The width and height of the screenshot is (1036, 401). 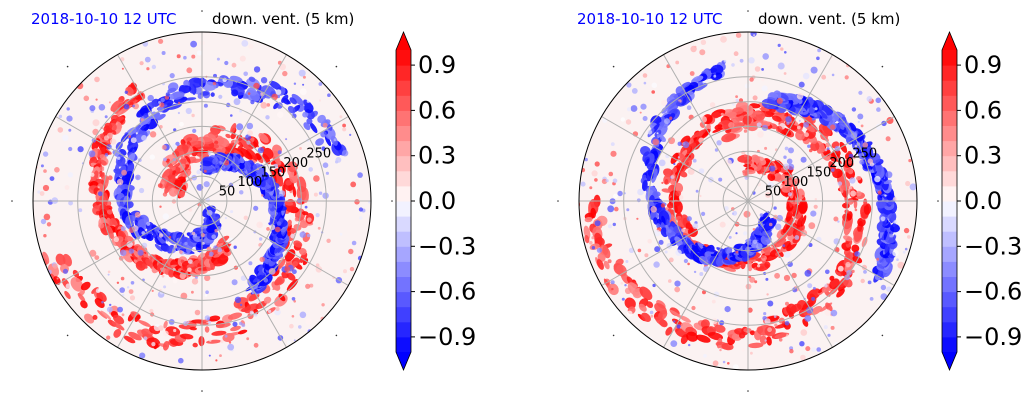 What do you see at coordinates (104, 19) in the screenshot?
I see `title-date: 2018-10-10 12 UTC` at bounding box center [104, 19].